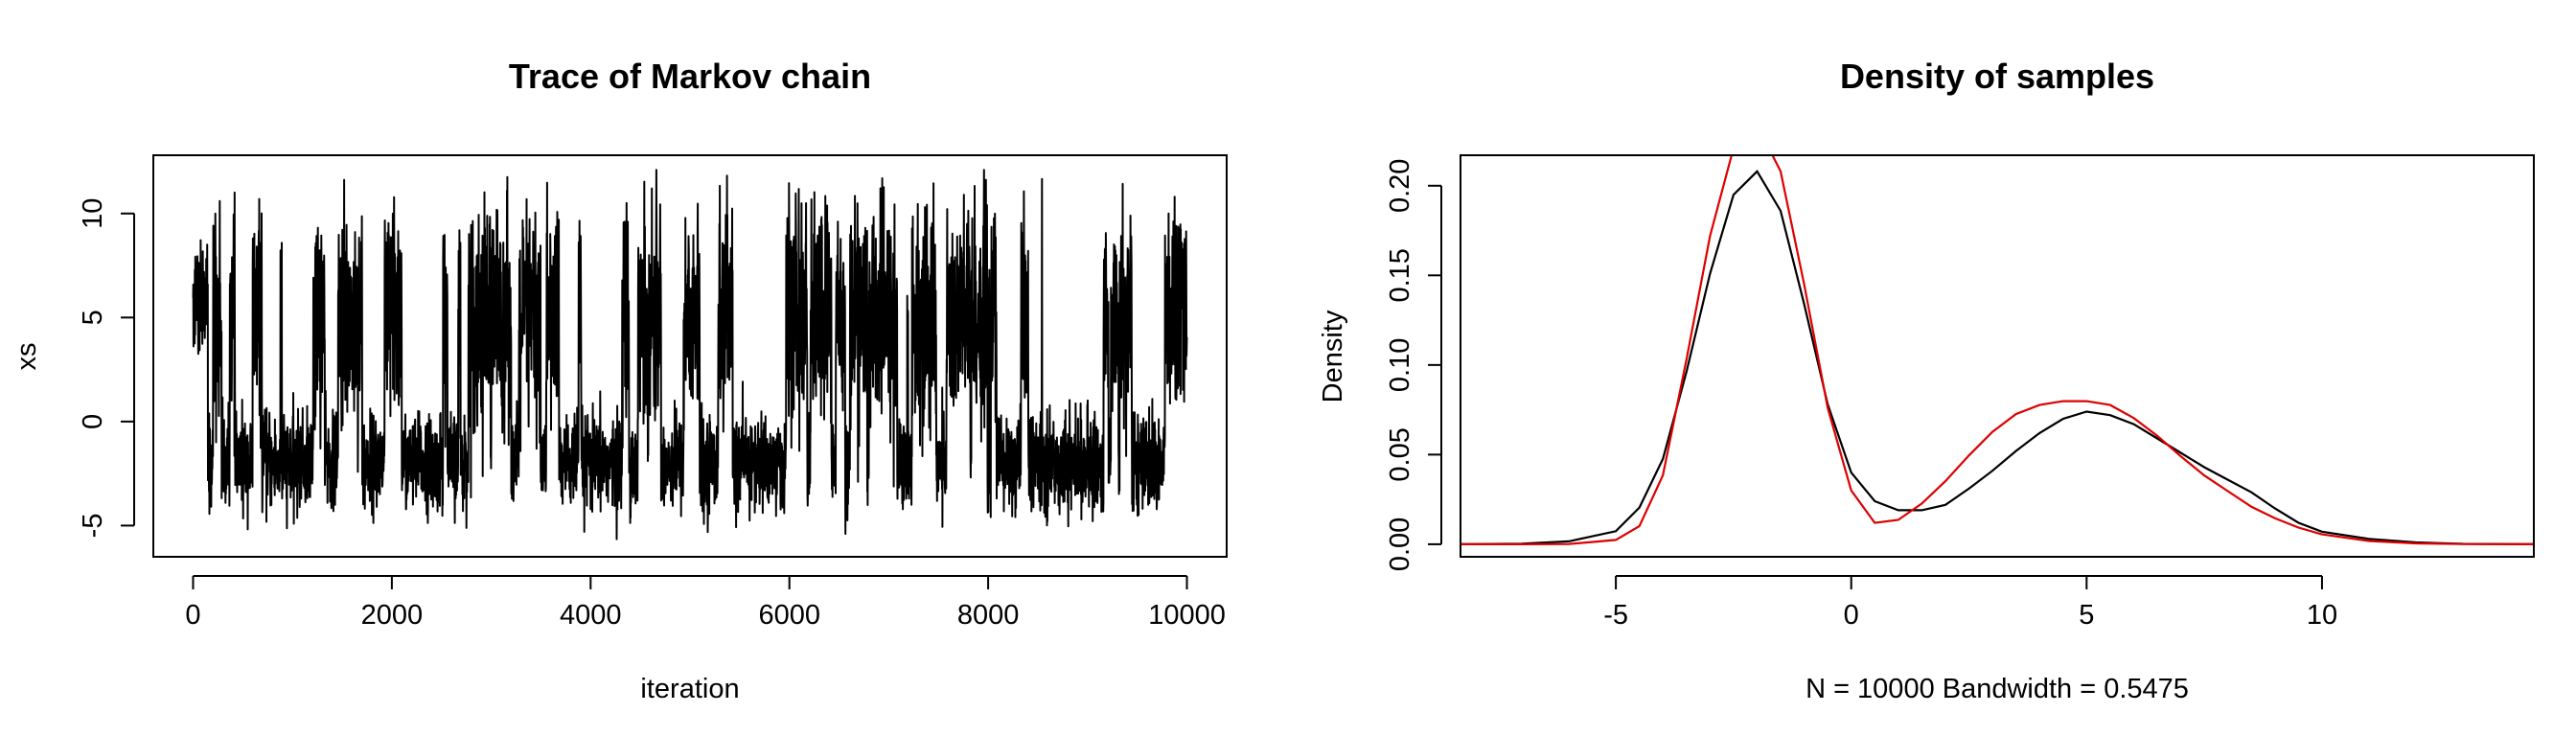 This screenshot has height=736, width=2576. What do you see at coordinates (1400, 275) in the screenshot?
I see `density-y-tick-label: 0.15` at bounding box center [1400, 275].